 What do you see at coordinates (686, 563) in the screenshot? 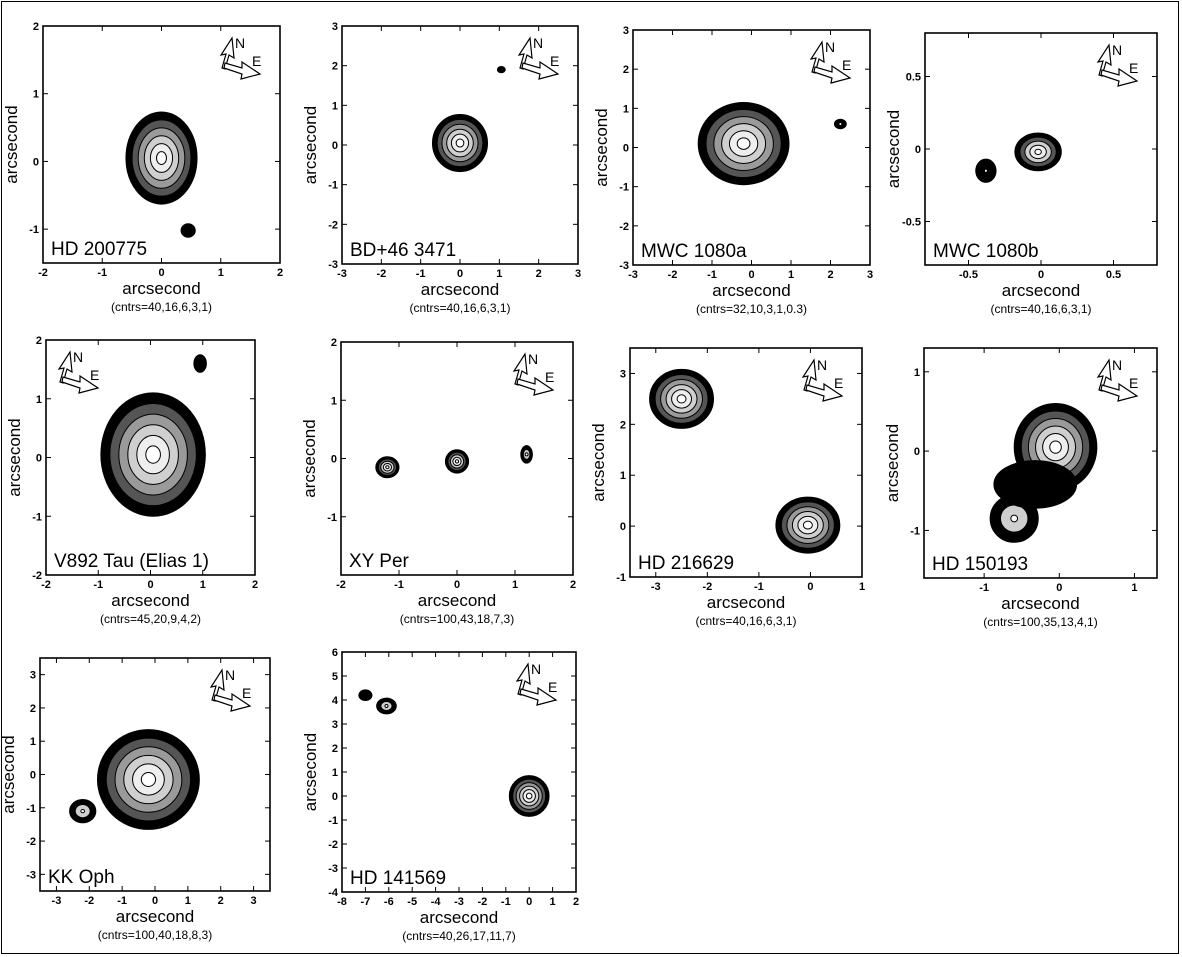
I see `object-name: HD 216629` at bounding box center [686, 563].